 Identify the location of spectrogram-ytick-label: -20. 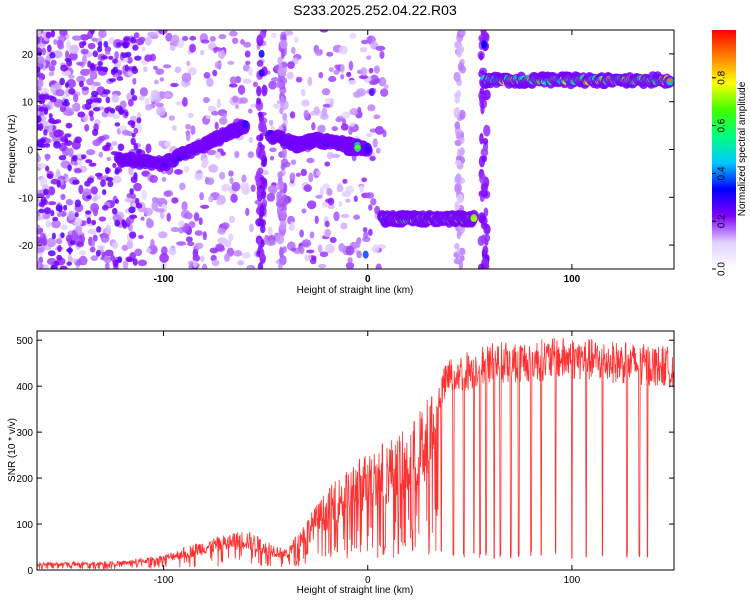
(26, 246).